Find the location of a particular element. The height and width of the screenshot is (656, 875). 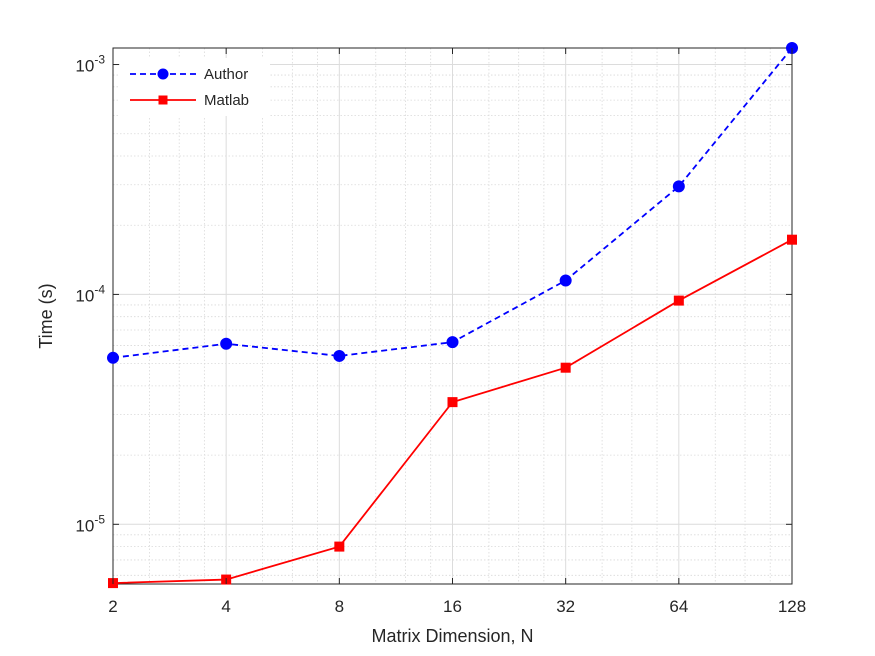

legend-label-matlab: Matlab is located at coordinates (226, 100).